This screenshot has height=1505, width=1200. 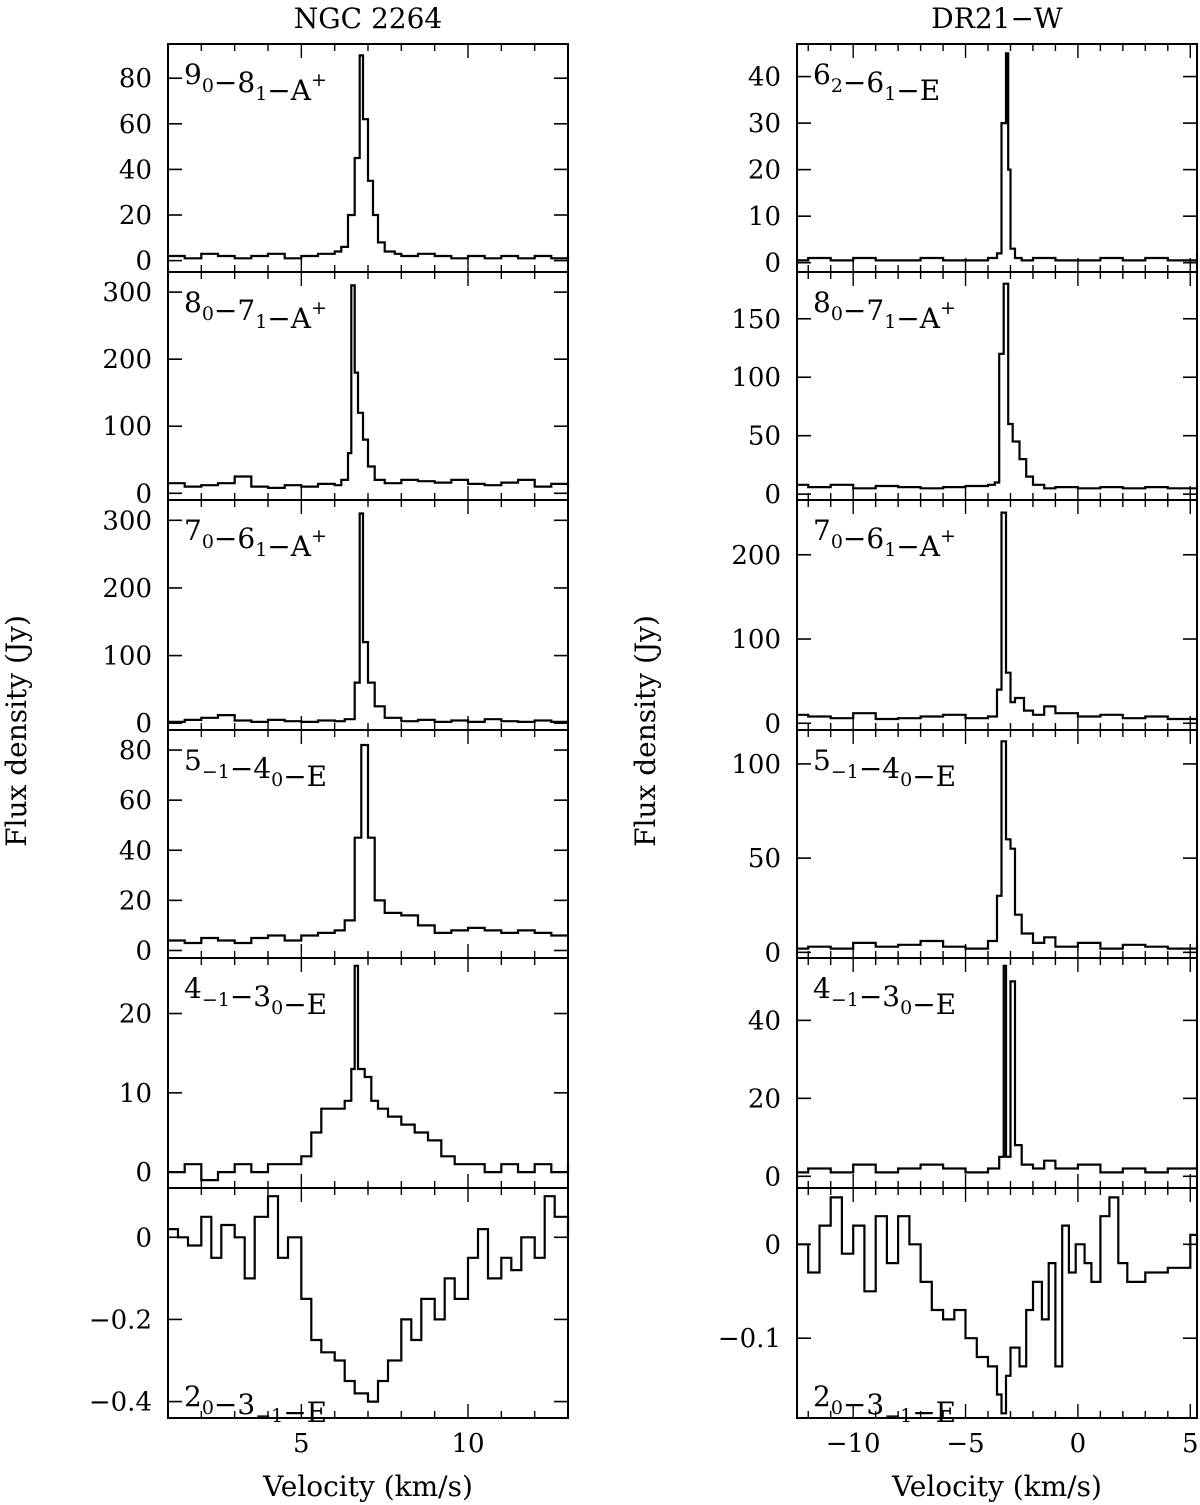 I want to click on spectrum-panel: 0 100 200 300 80−71−A+, so click(x=336, y=390).